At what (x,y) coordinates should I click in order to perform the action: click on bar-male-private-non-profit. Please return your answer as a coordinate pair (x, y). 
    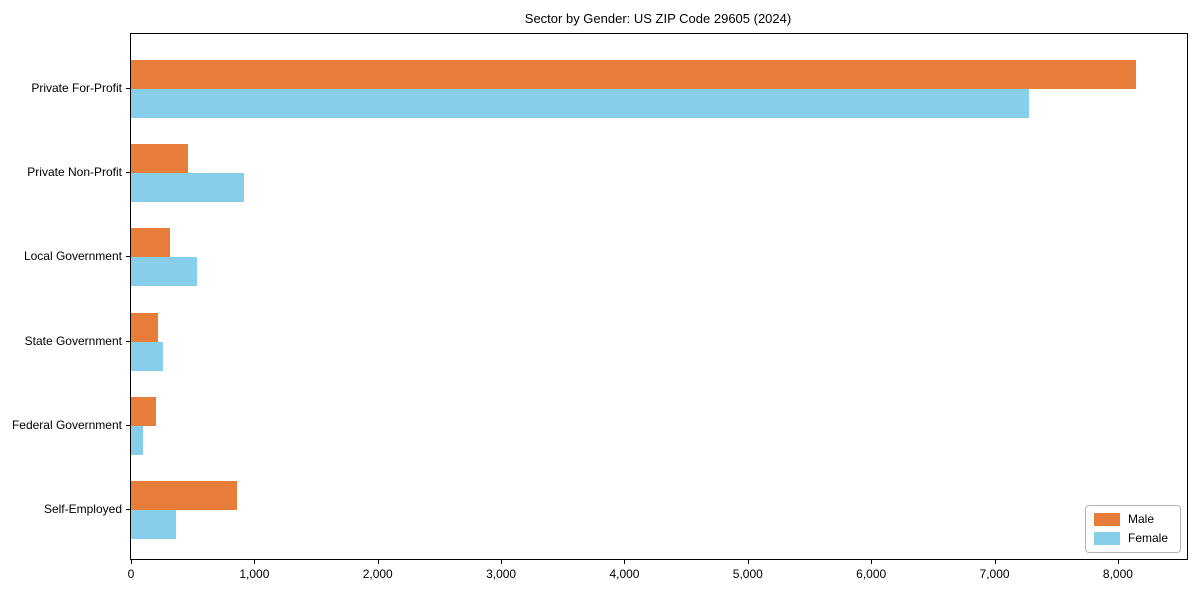
    Looking at the image, I should click on (159, 159).